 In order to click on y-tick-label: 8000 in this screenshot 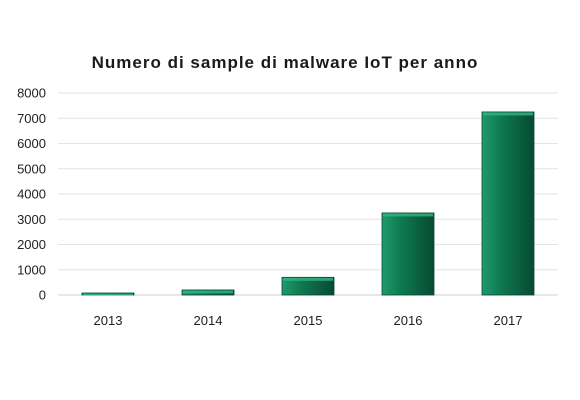, I will do `click(31, 93)`.